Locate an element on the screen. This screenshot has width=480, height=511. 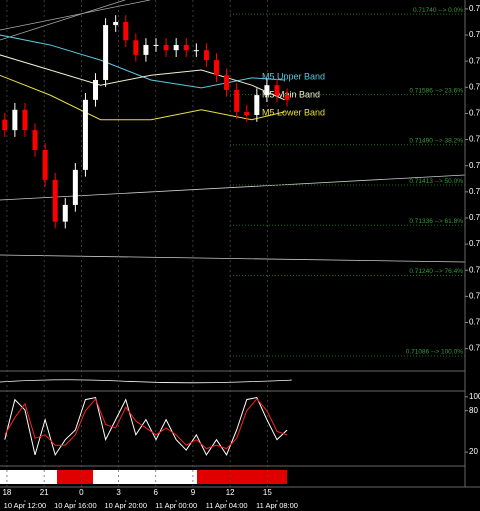
x-tick-label: 11 Apr 08:00 is located at coordinates (277, 505).